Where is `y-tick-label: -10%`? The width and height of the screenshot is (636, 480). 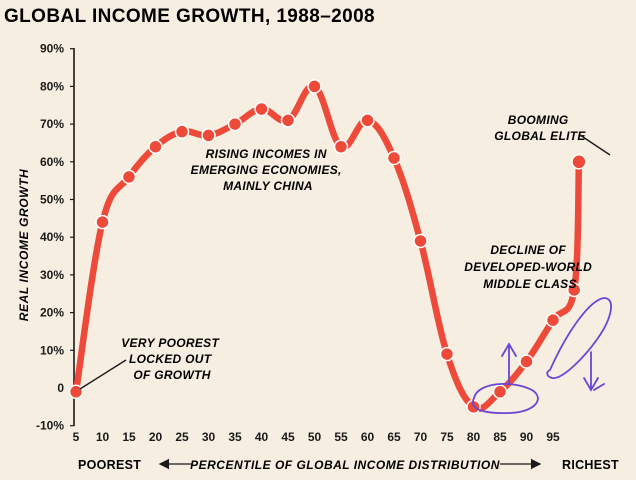 y-tick-label: -10% is located at coordinates (50, 426).